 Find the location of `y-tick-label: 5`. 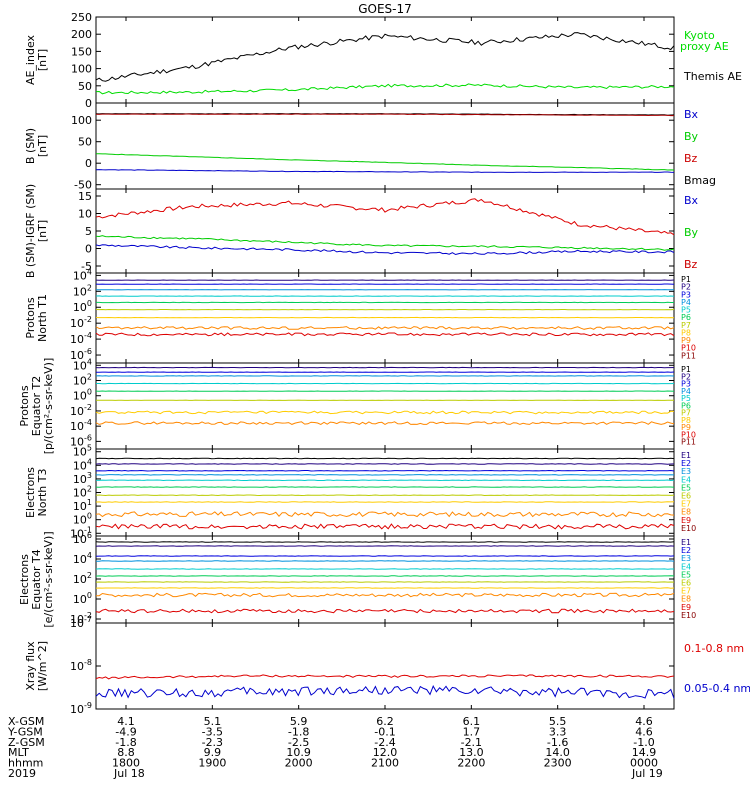

y-tick-label: 5 is located at coordinates (88, 231).